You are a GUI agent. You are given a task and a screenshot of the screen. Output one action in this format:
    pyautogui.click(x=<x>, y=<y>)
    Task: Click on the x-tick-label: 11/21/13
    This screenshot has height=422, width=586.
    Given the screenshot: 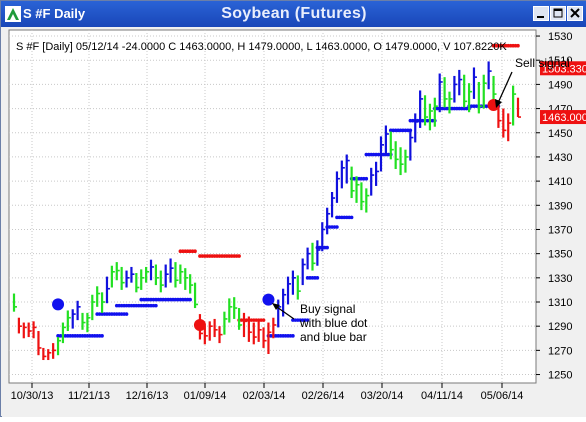 What is the action you would take?
    pyautogui.click(x=89, y=396)
    